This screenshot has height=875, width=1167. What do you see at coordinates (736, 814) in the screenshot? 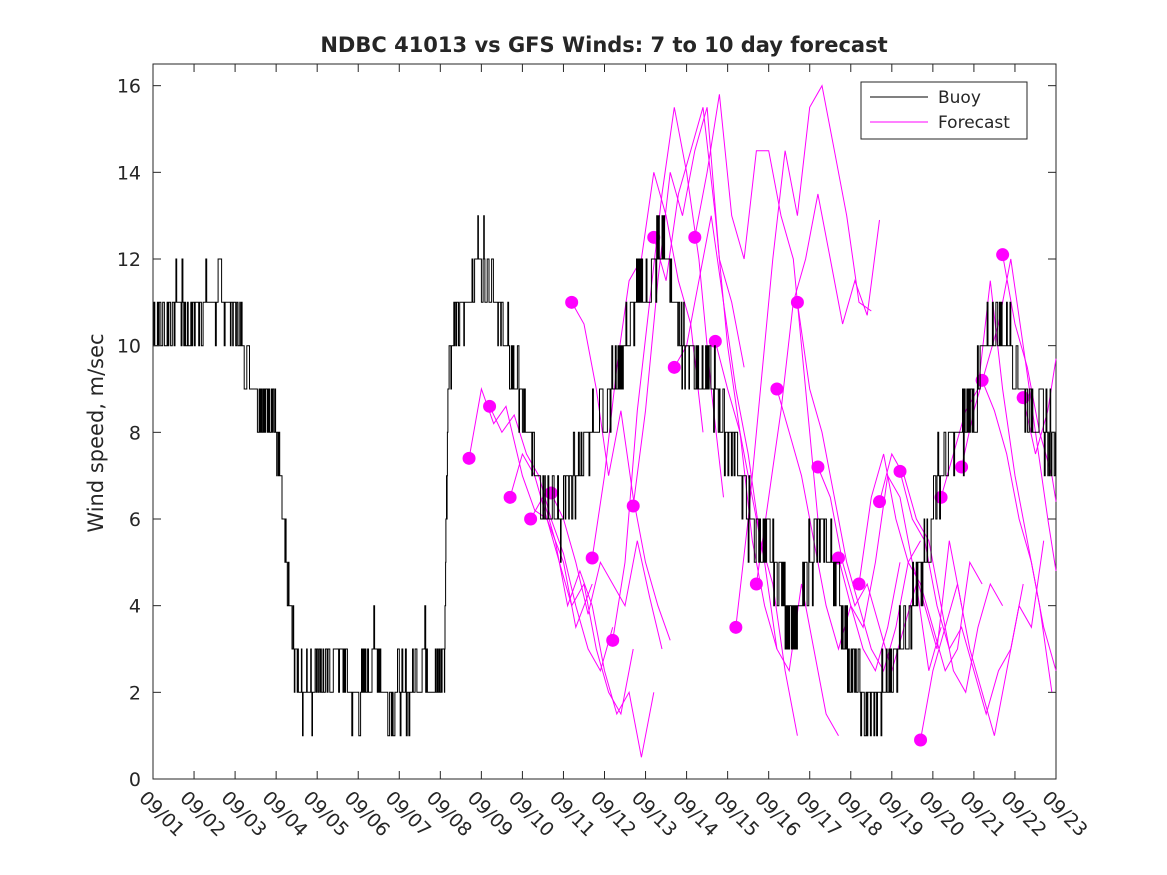
I see `x-tick-label: 09/15` at bounding box center [736, 814].